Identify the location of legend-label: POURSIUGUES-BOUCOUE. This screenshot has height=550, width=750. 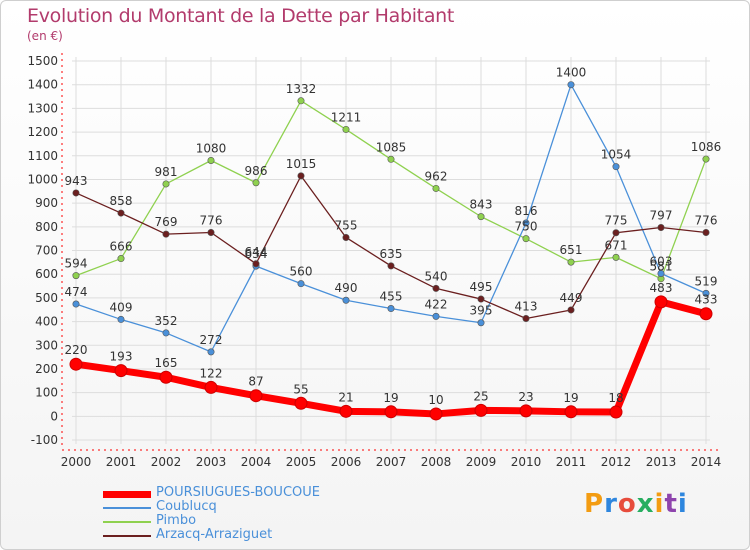
(238, 492).